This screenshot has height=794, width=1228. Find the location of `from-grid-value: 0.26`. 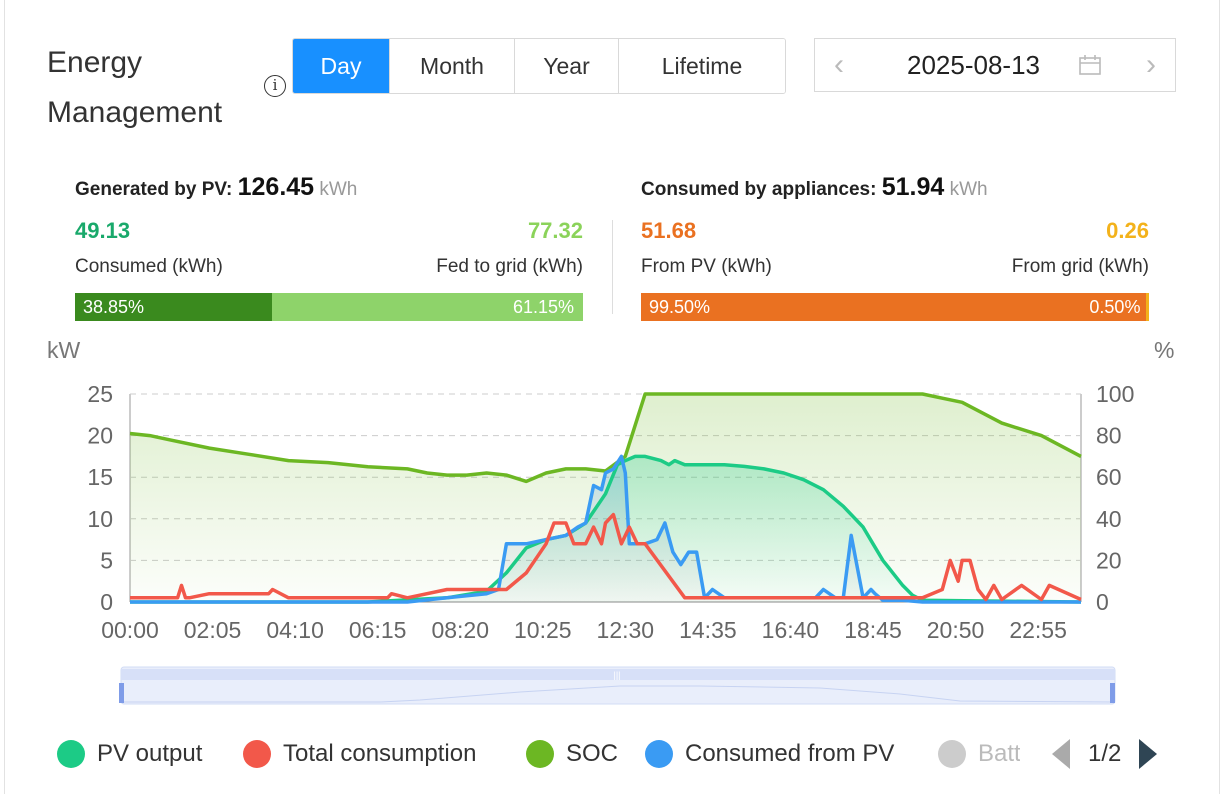

from-grid-value: 0.26 is located at coordinates (1127, 230).